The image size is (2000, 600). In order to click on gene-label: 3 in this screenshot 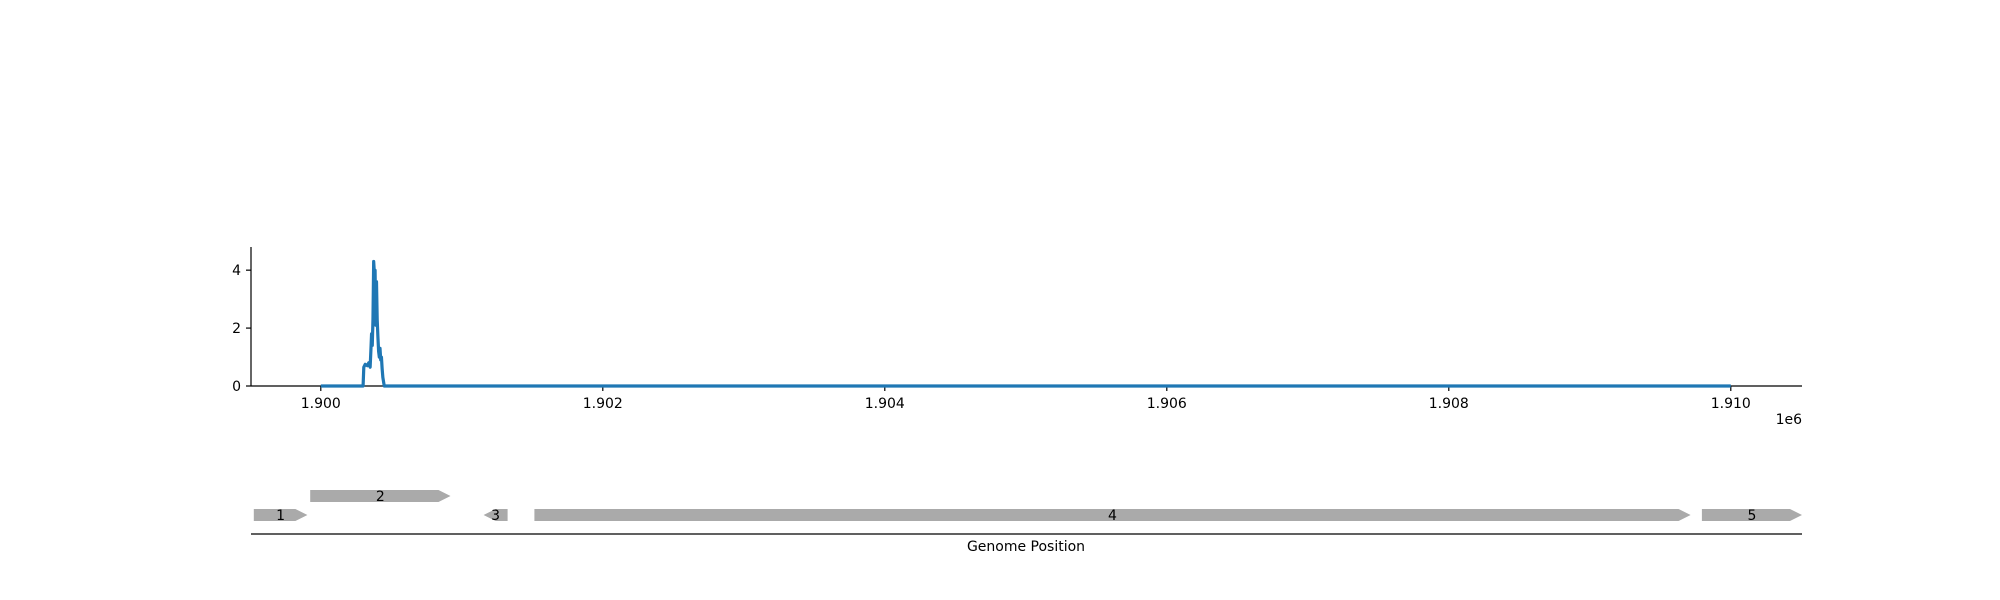, I will do `click(495, 516)`.